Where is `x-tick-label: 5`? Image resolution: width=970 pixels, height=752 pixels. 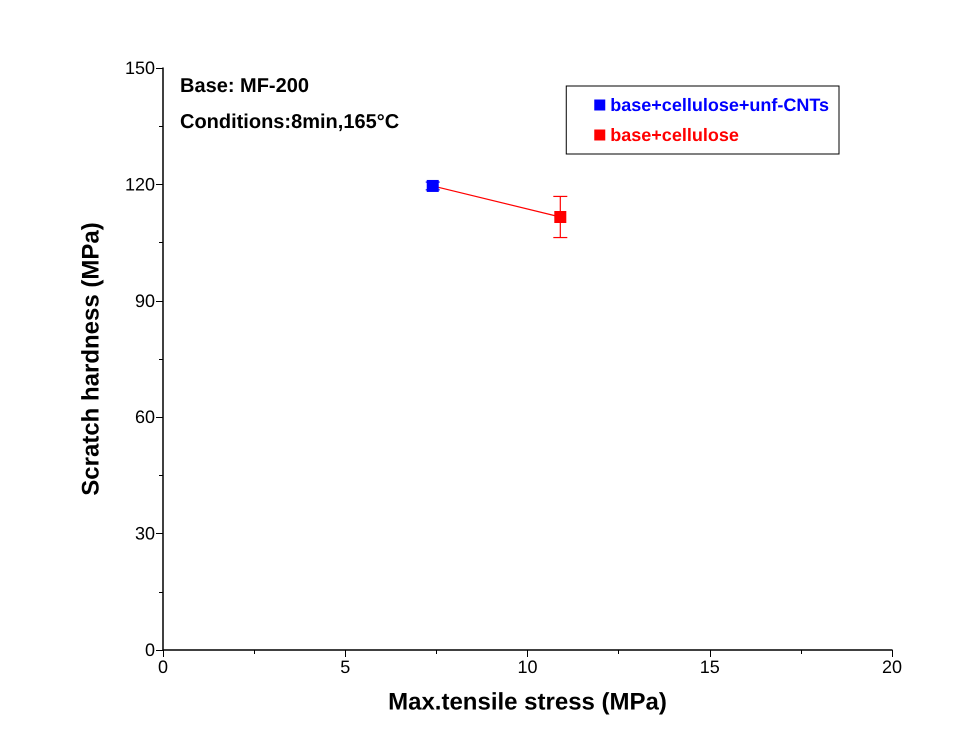 x-tick-label: 5 is located at coordinates (345, 667).